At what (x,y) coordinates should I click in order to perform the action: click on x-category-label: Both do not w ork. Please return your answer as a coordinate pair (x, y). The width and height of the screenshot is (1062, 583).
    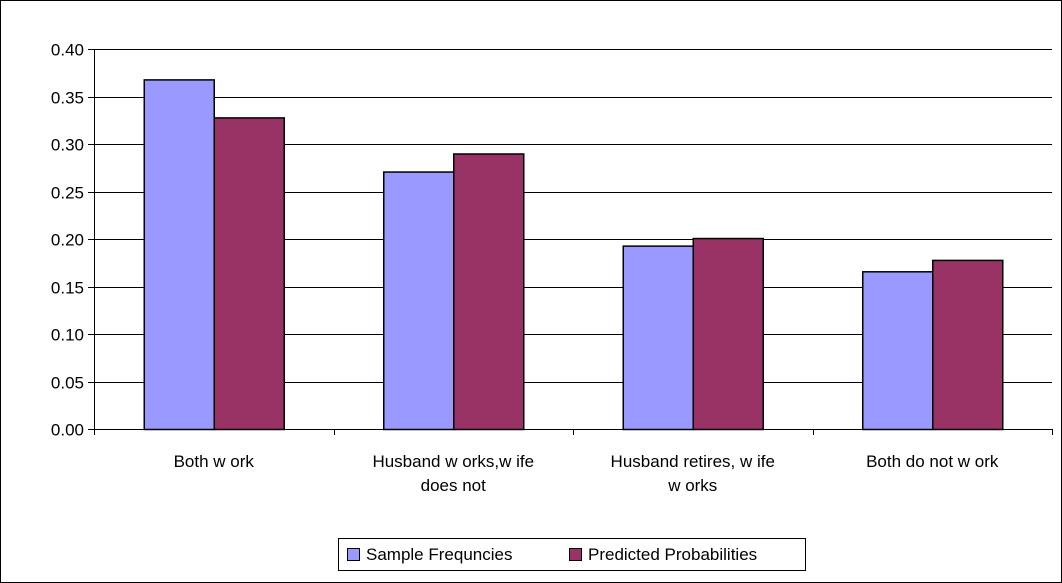
    Looking at the image, I should click on (932, 461).